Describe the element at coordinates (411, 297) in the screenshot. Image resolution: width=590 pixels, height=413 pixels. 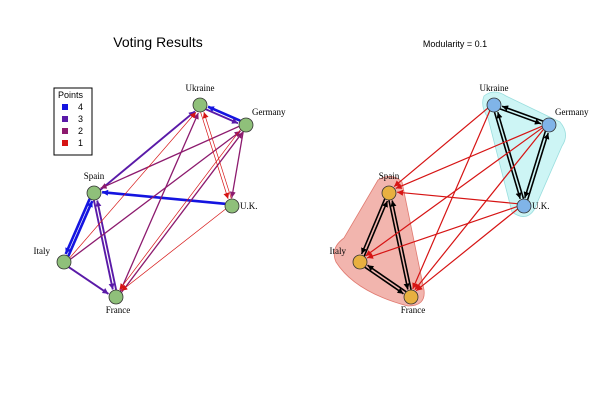
I see `right-node-france` at that location.